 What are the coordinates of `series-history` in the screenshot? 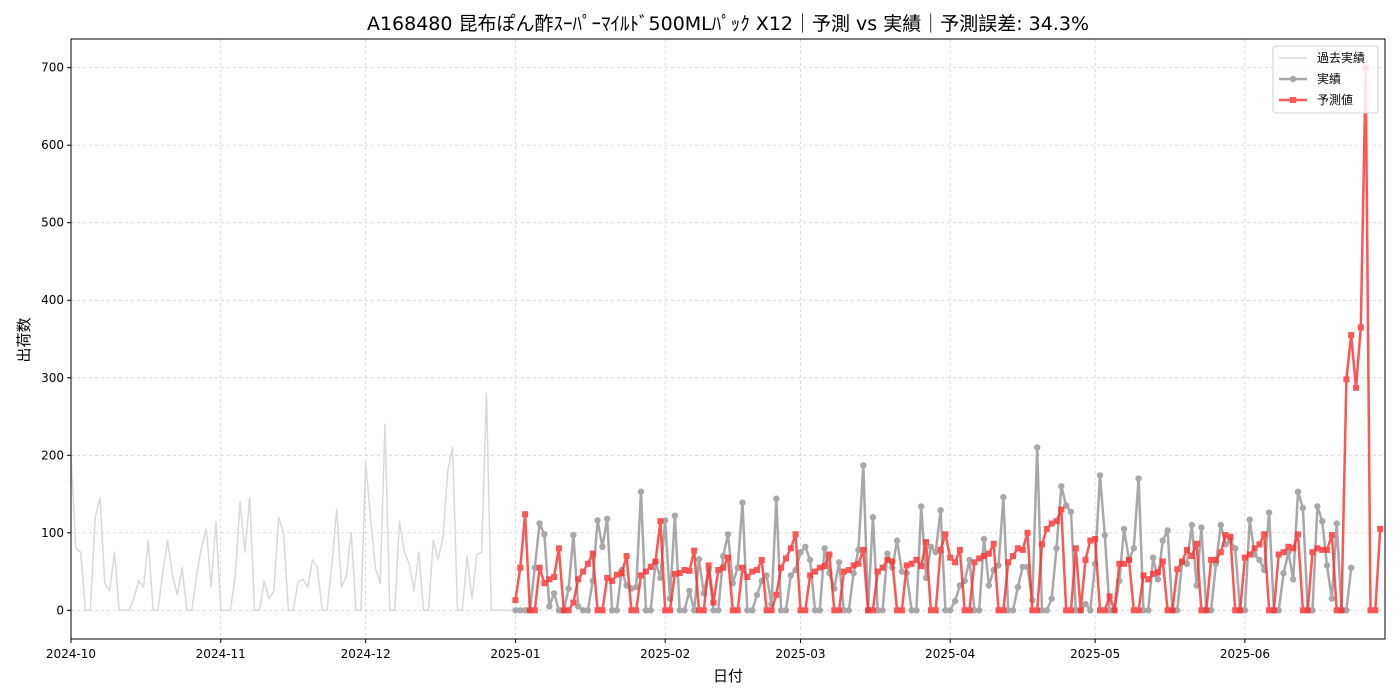 It's located at (290, 502).